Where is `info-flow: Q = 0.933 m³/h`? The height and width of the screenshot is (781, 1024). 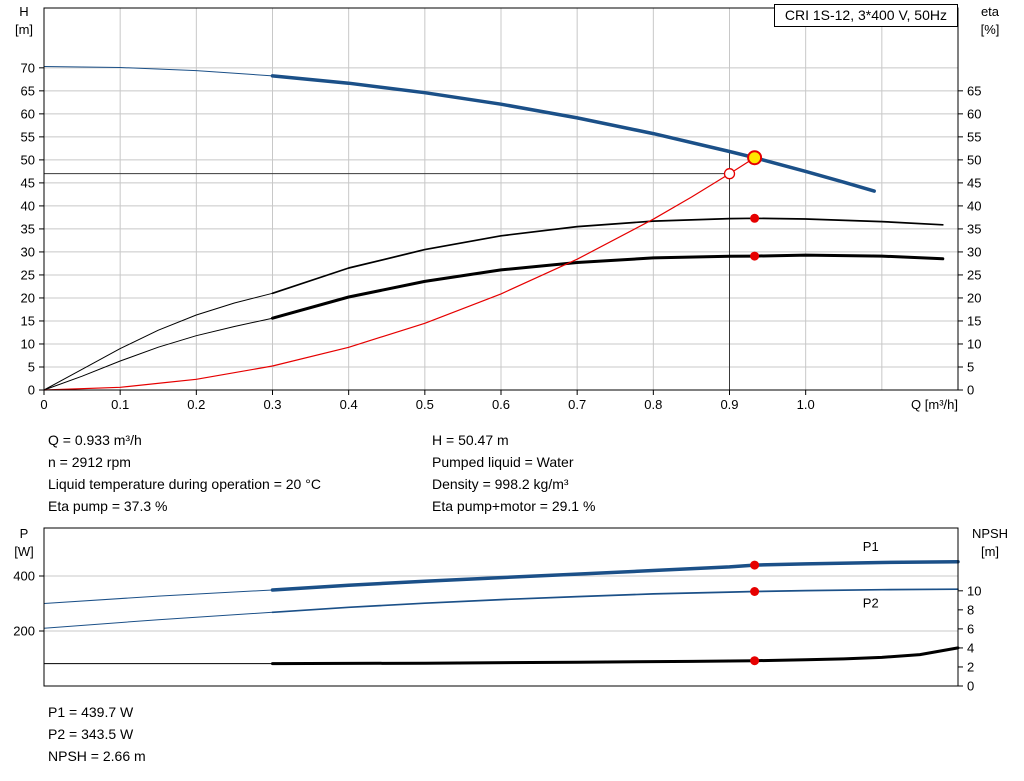 info-flow: Q = 0.933 m³/h is located at coordinates (95, 440).